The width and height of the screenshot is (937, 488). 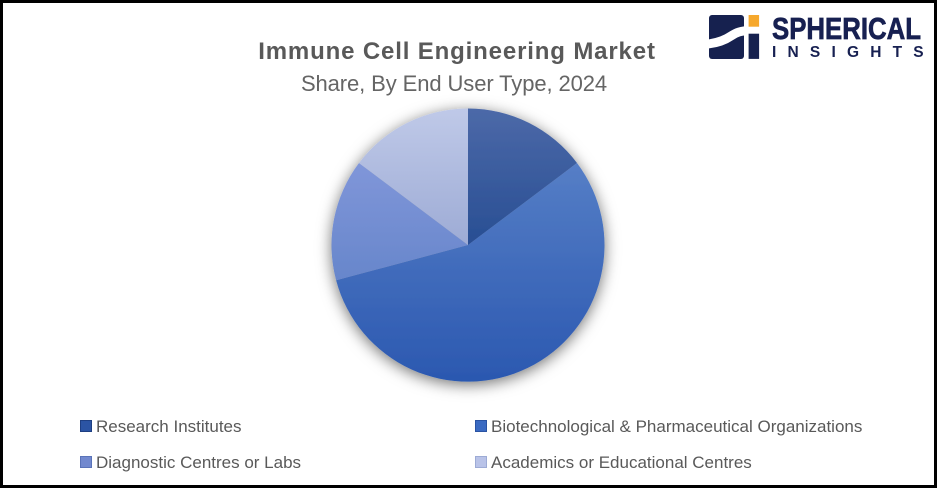 I want to click on svg-text: SPHERICAL, so click(x=846, y=29).